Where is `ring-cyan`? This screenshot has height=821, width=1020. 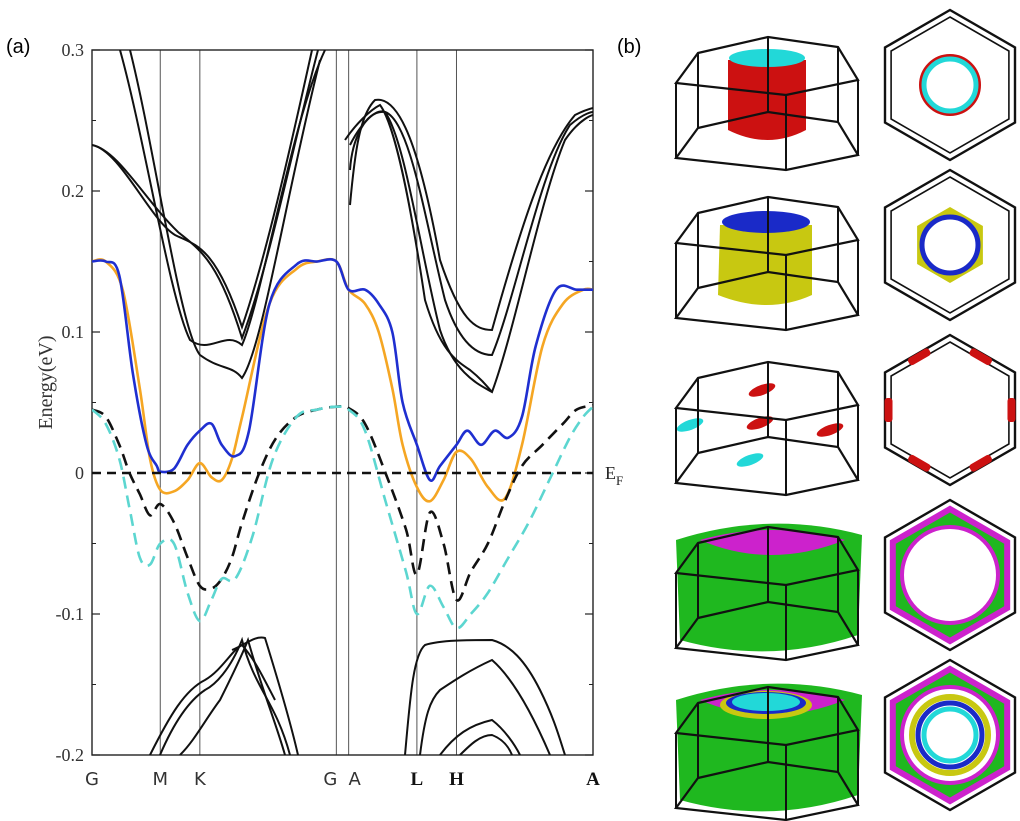
ring-cyan is located at coordinates (950, 735).